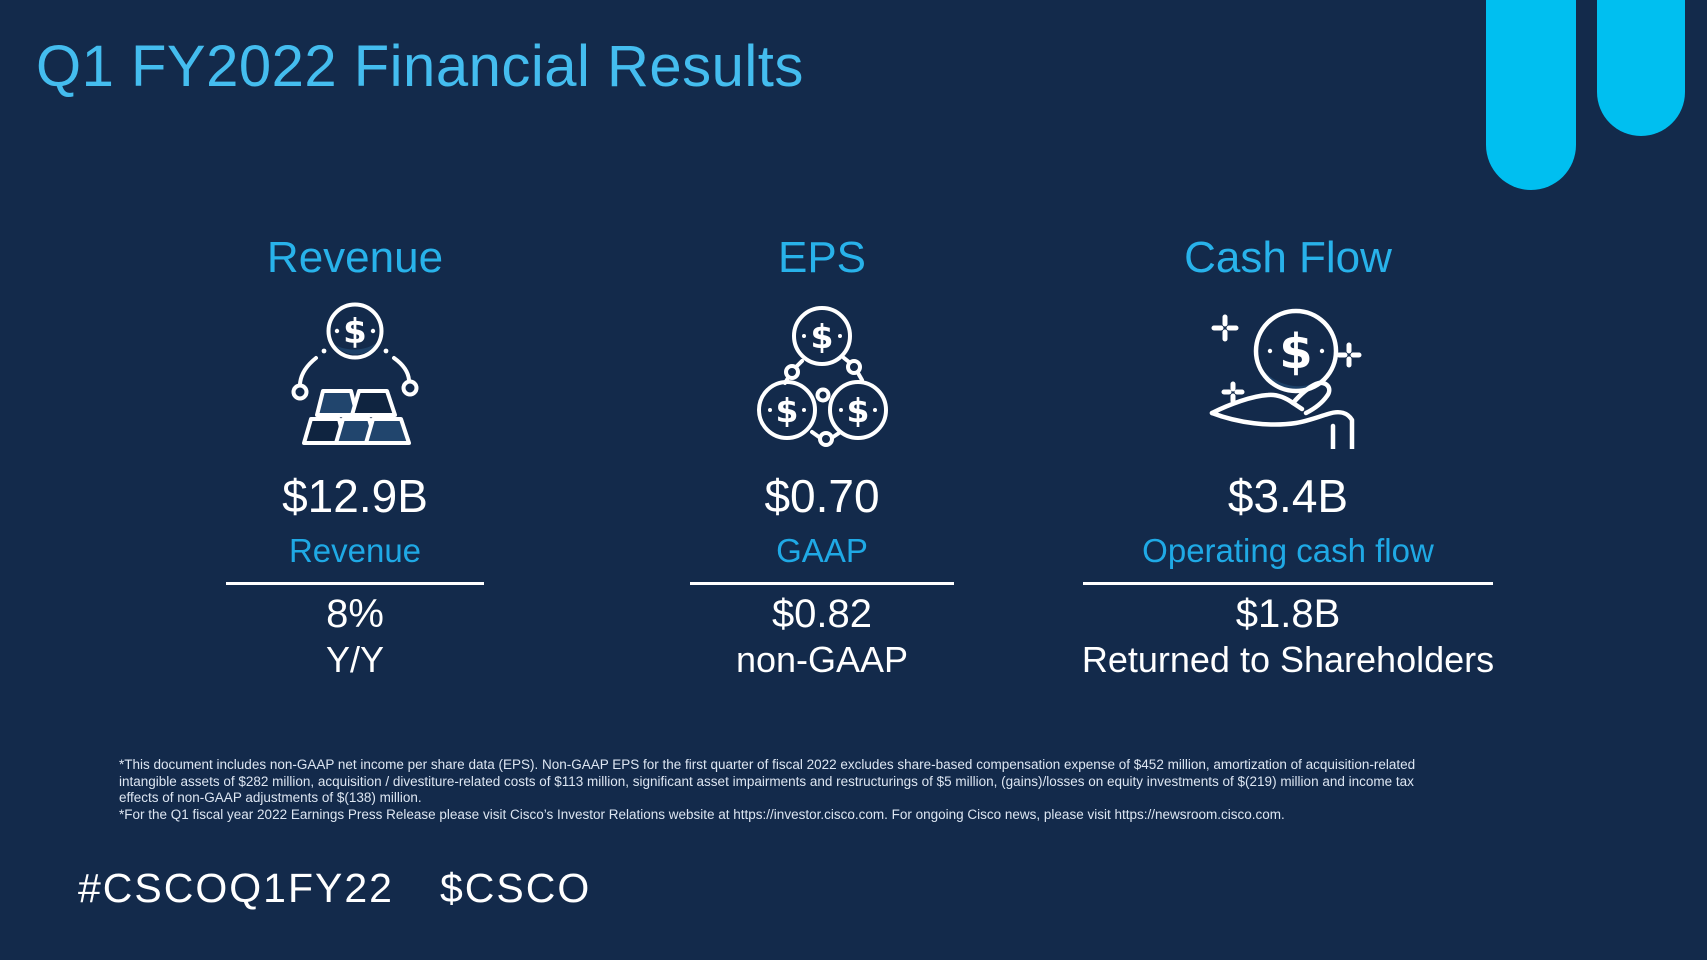 This screenshot has width=1707, height=960. I want to click on cash-flow-secondary-value: $1.8B, so click(1288, 614).